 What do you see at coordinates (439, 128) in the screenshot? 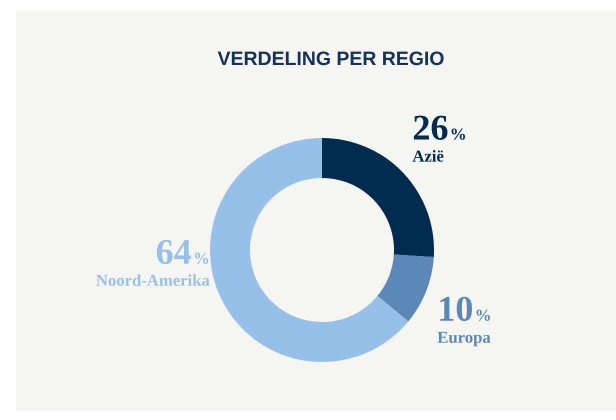
I see `data-label: 26%` at bounding box center [439, 128].